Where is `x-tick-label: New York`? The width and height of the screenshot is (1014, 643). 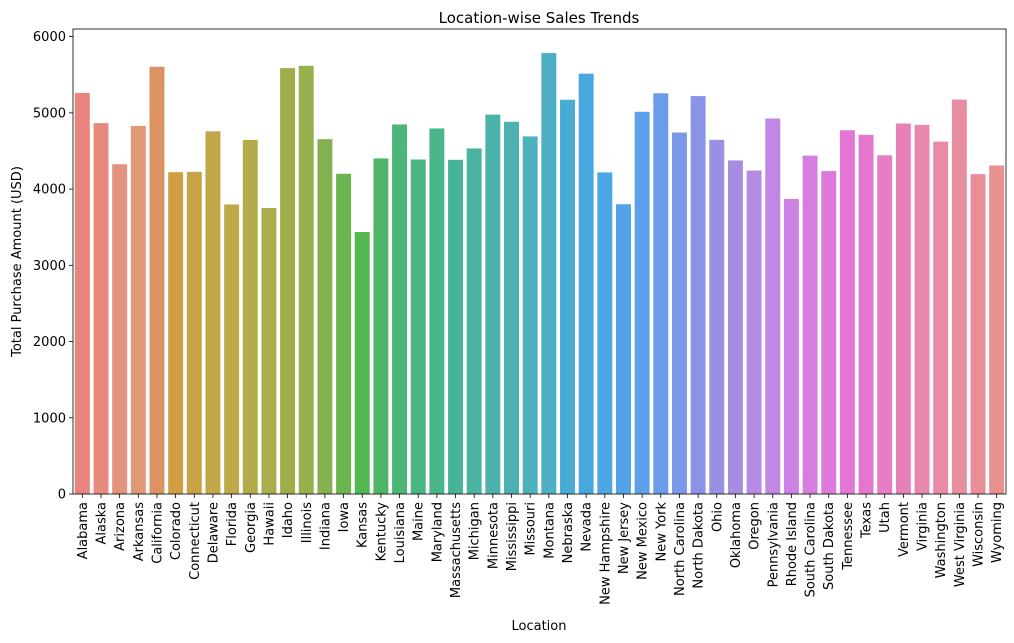 x-tick-label: New York is located at coordinates (661, 532).